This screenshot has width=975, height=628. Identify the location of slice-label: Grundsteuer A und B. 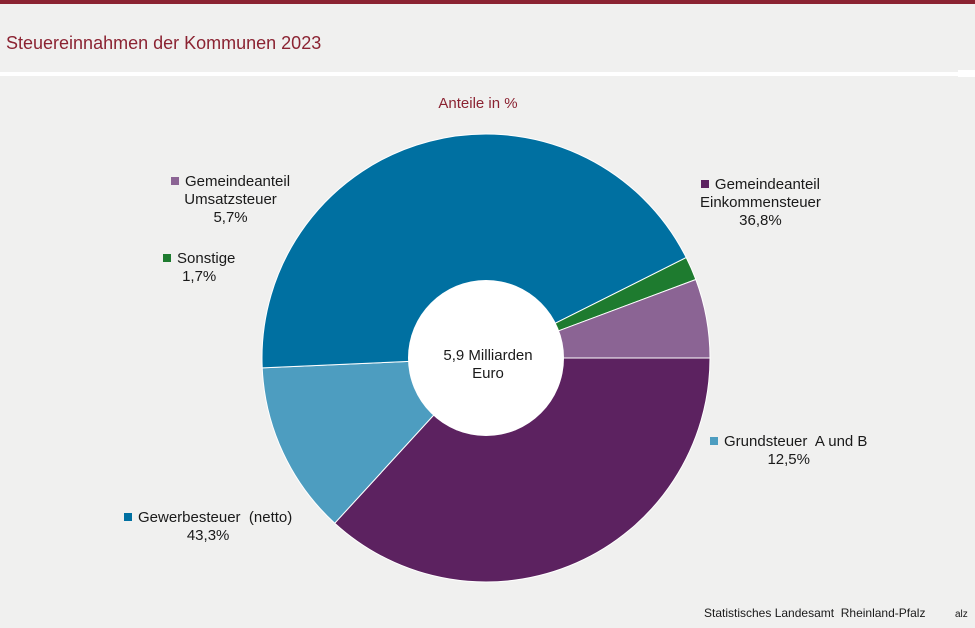
(796, 441).